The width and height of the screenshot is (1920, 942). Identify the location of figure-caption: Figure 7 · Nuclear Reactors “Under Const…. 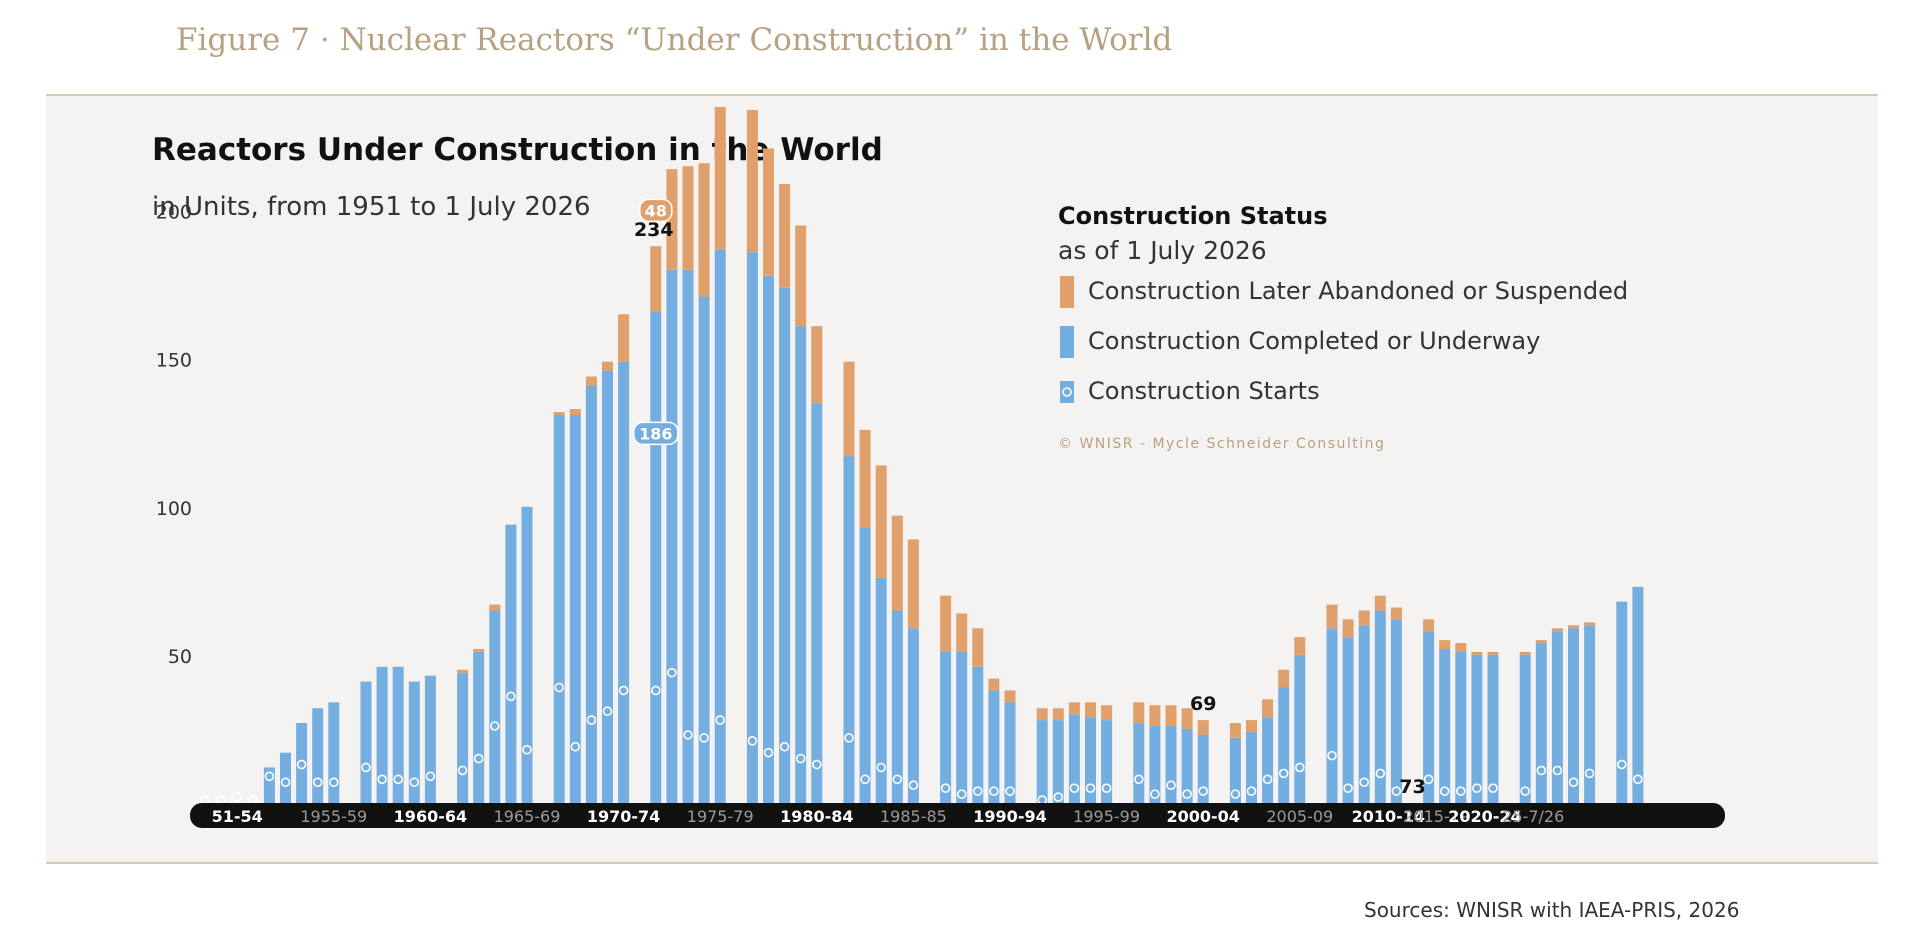
(674, 40).